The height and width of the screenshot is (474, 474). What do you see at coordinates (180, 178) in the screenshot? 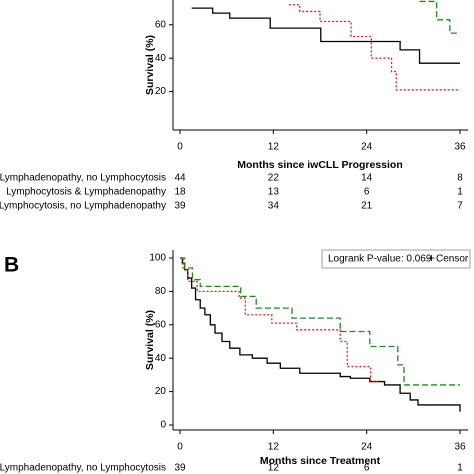
I see `risk-count: 44` at bounding box center [180, 178].